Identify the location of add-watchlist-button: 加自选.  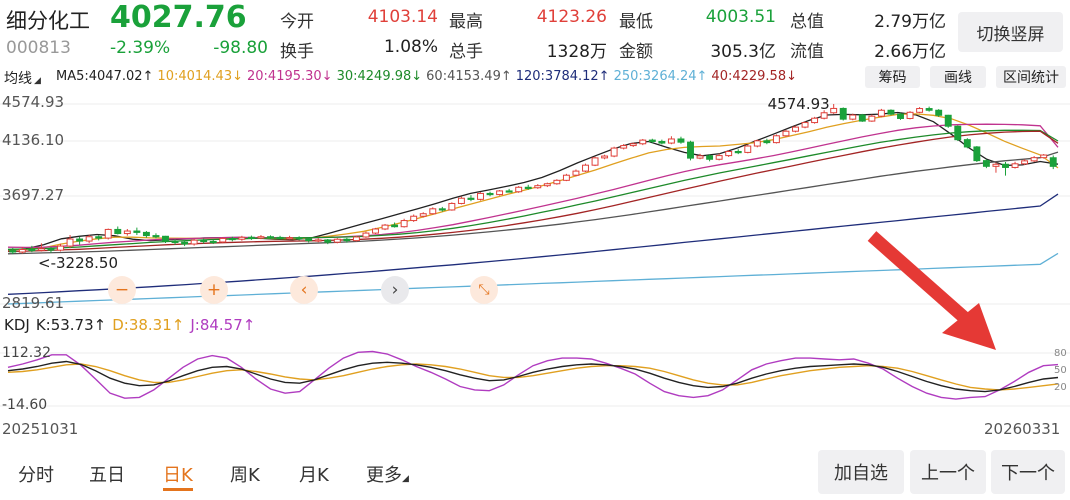
(861, 472).